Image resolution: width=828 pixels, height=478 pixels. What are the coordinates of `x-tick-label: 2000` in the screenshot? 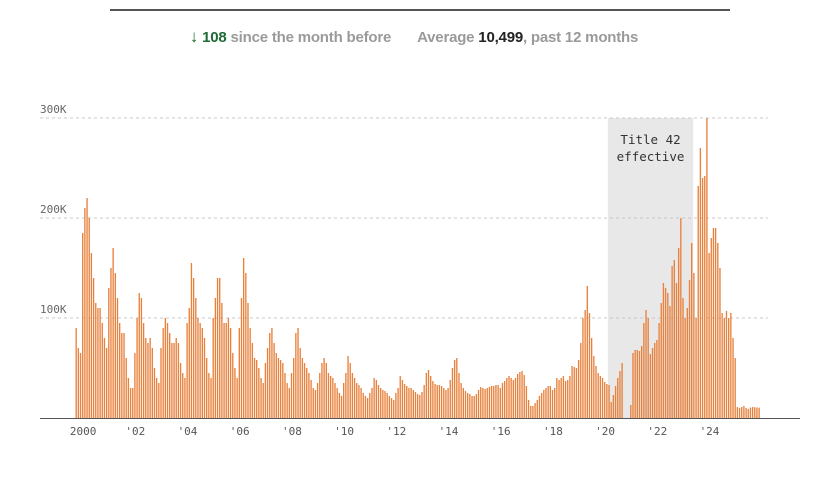 It's located at (83, 431).